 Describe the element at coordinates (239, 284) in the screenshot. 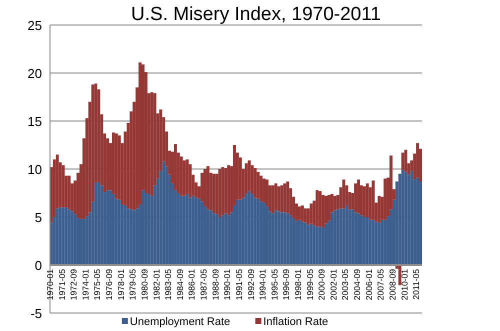

I see `x-tick-label: 1991-05` at that location.